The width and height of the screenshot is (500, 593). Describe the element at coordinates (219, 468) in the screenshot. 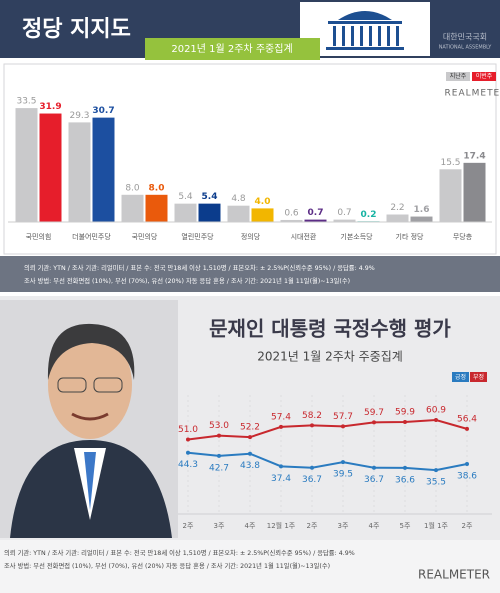

I see `value-label: 42.7` at that location.